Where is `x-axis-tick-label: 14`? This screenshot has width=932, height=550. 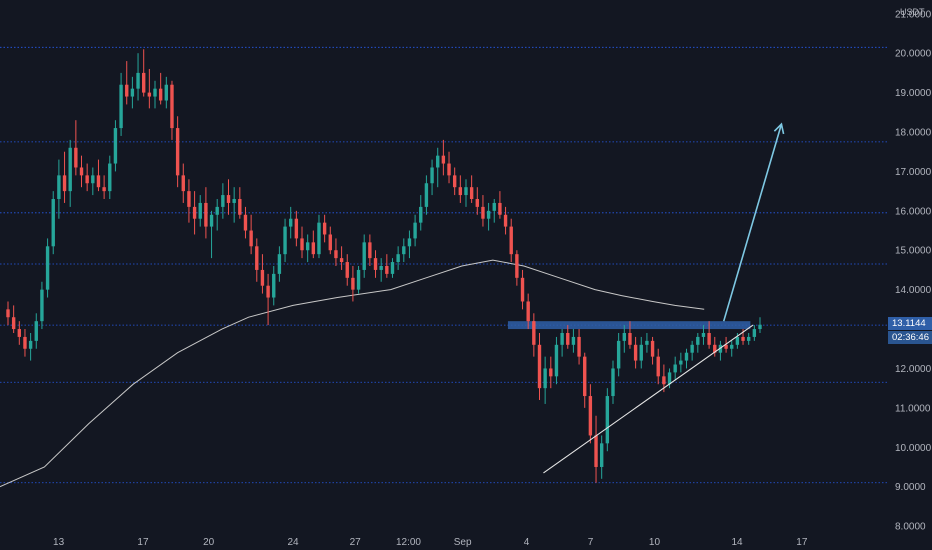
x-axis-tick-label: 14 is located at coordinates (737, 542).